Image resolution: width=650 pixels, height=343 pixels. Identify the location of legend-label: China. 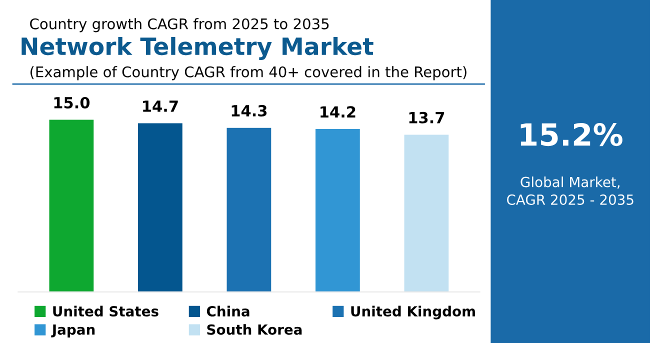
(228, 311).